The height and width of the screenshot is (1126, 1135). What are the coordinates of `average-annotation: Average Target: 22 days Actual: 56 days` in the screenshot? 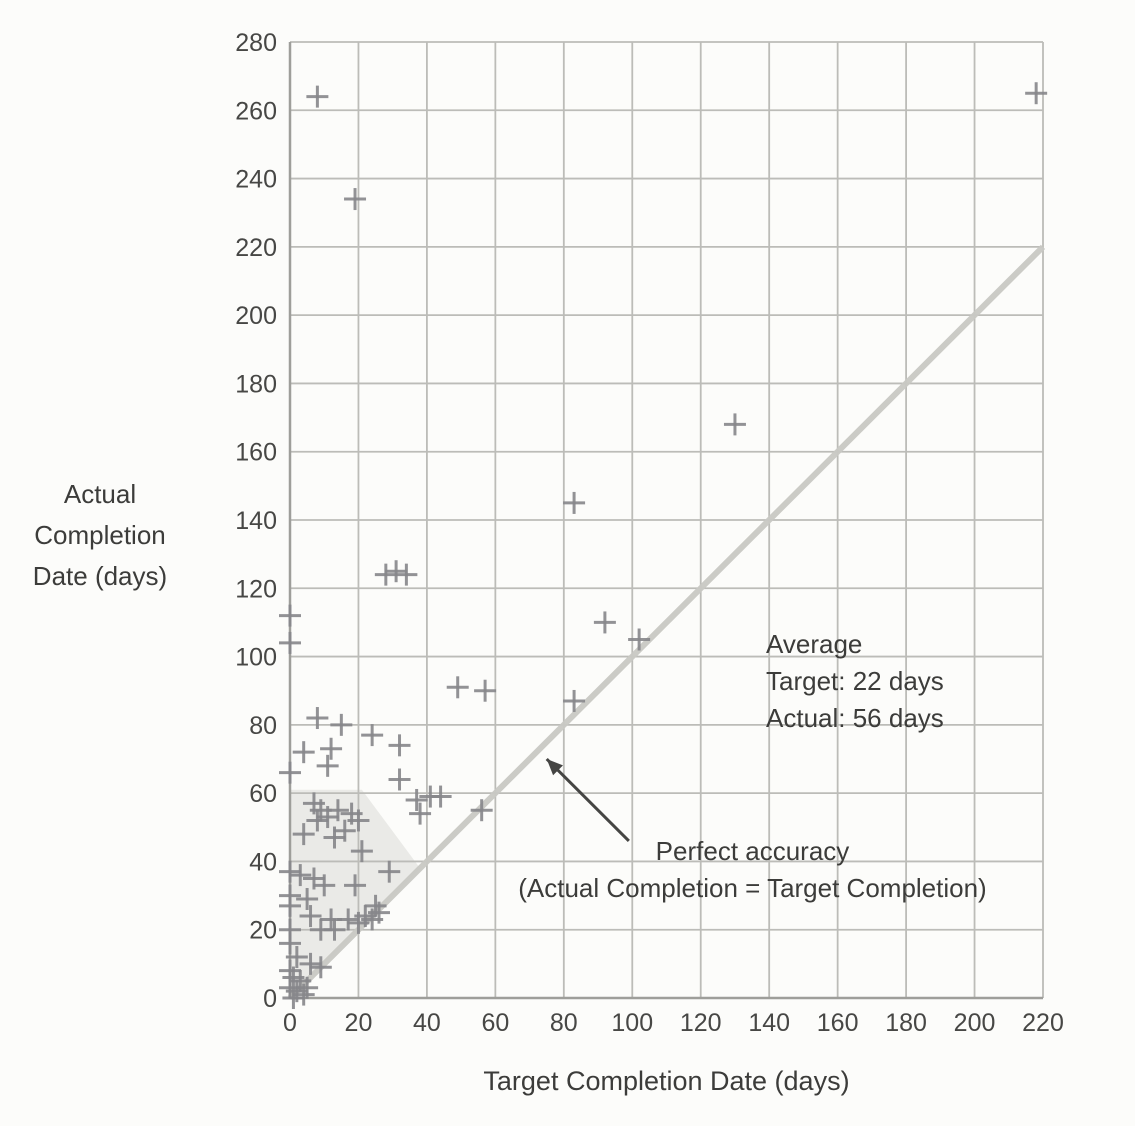 It's located at (855, 681).